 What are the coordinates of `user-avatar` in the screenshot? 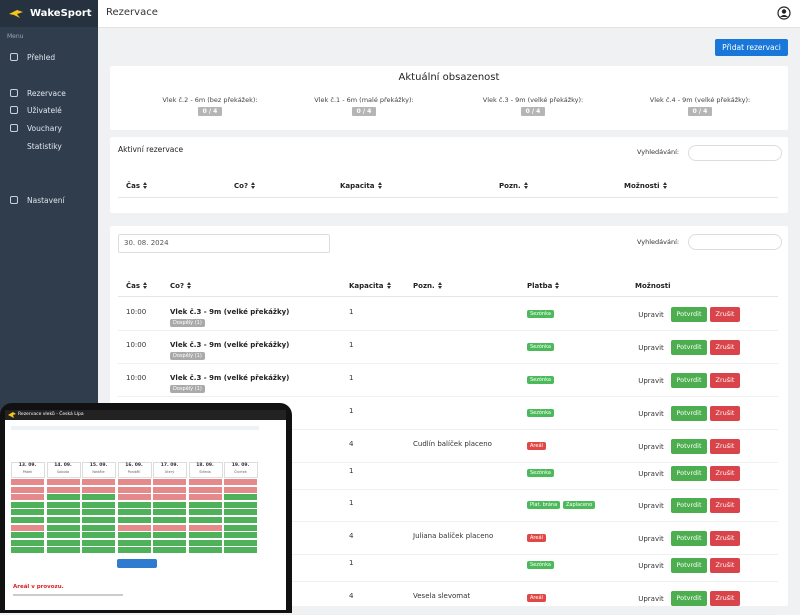 It's located at (784, 13).